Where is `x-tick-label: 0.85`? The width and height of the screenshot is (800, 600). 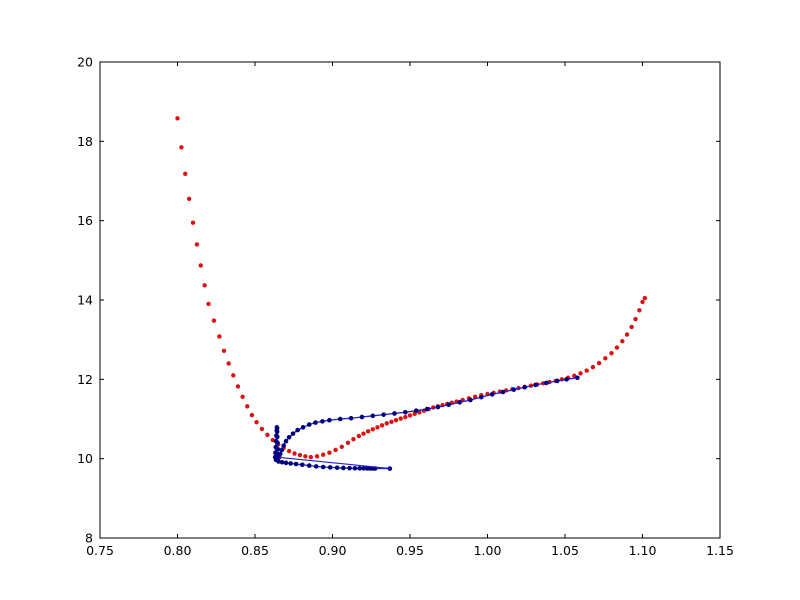
x-tick-label: 0.85 is located at coordinates (255, 550).